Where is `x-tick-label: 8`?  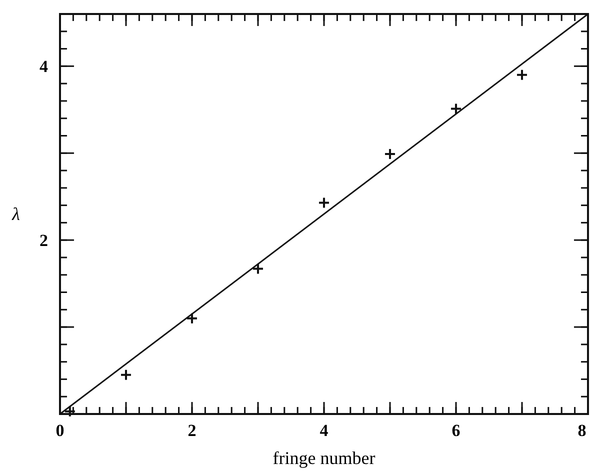
x-tick-label: 8 is located at coordinates (582, 430).